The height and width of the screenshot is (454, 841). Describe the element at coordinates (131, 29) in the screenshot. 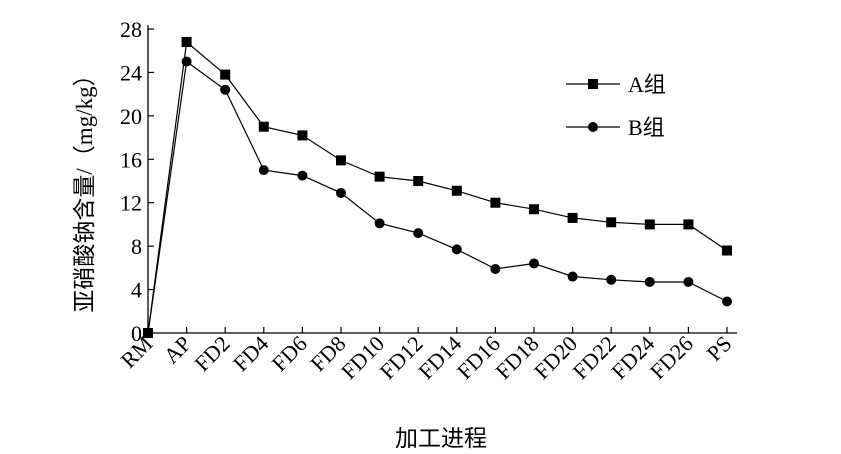

I see `y-tick-label: 28` at that location.